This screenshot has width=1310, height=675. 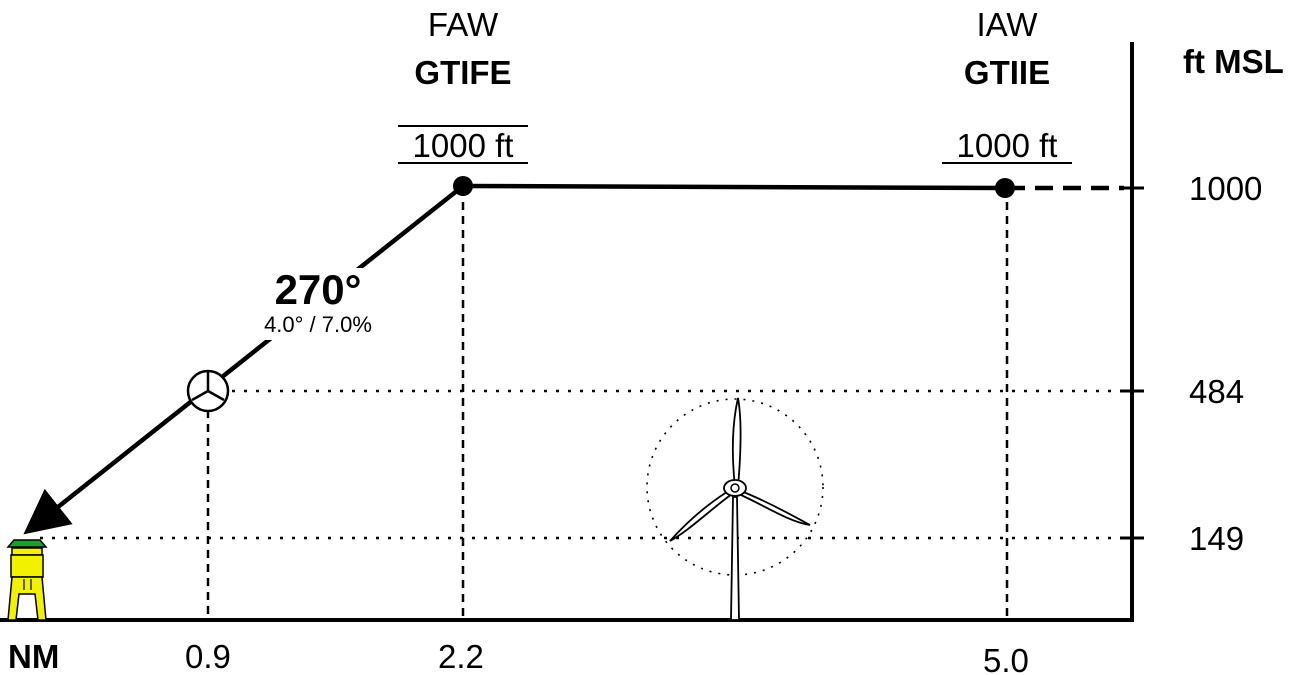 What do you see at coordinates (318, 289) in the screenshot?
I see `approach-course-label: 270°` at bounding box center [318, 289].